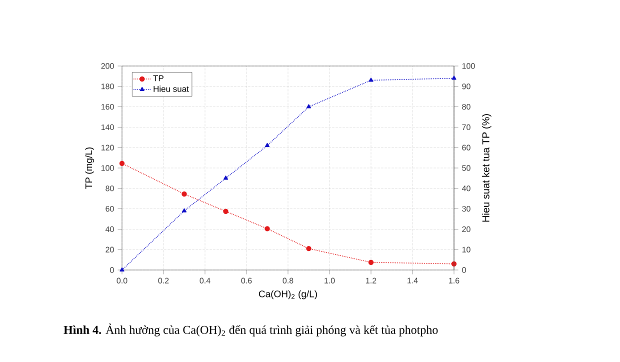 Image resolution: width=620 pixels, height=362 pixels. Describe the element at coordinates (466, 249) in the screenshot. I see `y2-tick-label: 10` at that location.